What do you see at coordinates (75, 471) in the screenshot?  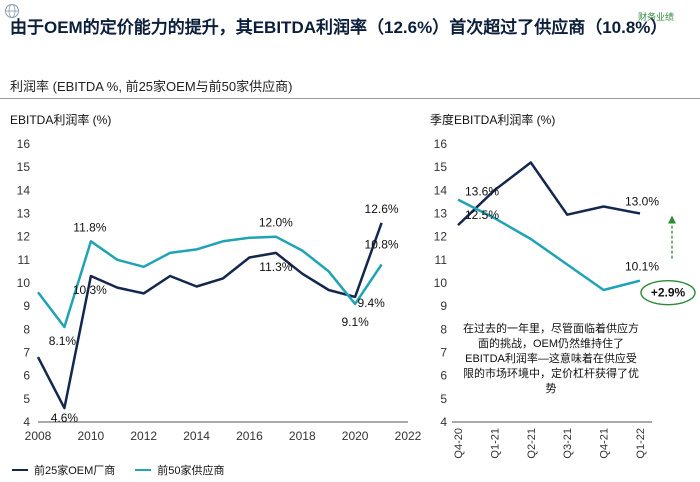 I see `legend-label-oem: 前25家OEM厂商` at bounding box center [75, 471].